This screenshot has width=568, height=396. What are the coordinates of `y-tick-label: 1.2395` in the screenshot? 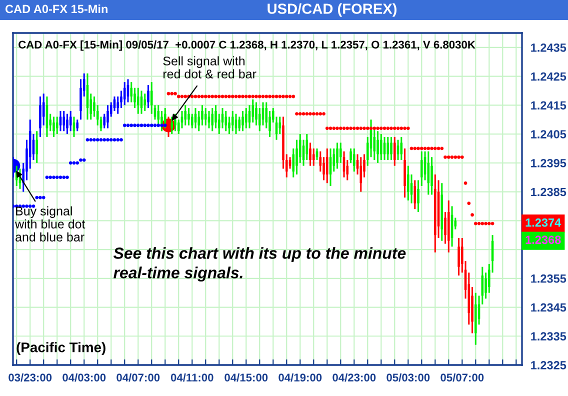 It's located at (548, 163).